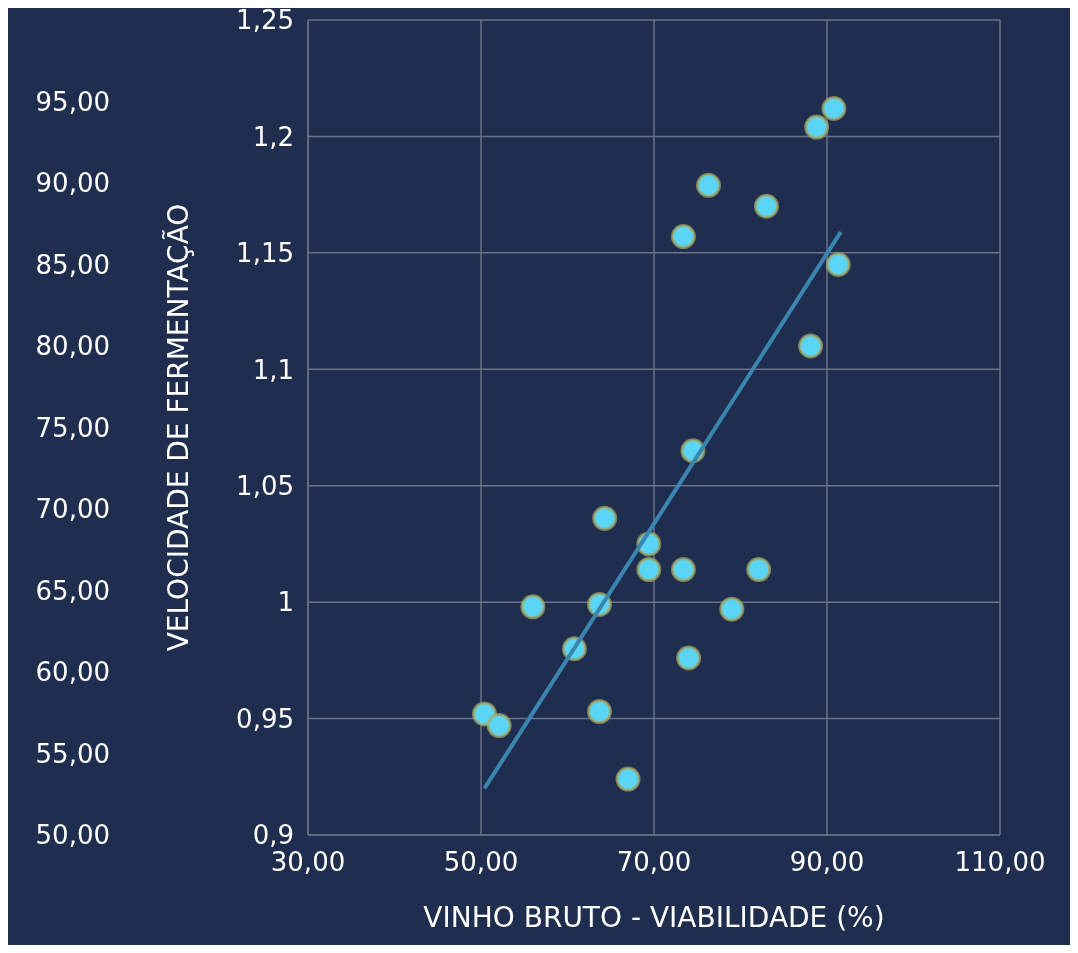 Image resolution: width=1078 pixels, height=953 pixels. Describe the element at coordinates (1000, 862) in the screenshot. I see `x-tick-label: 110,00` at that location.